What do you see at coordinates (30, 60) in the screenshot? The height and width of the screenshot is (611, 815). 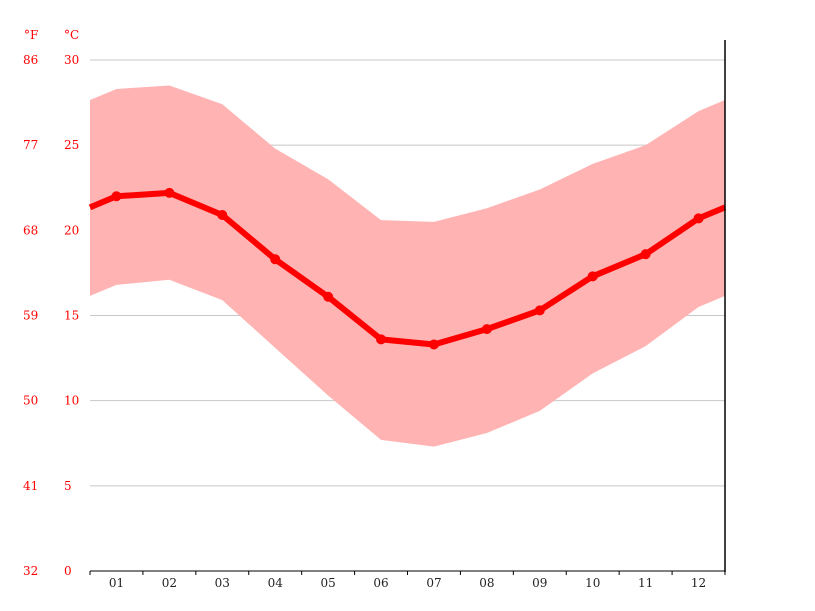 I see `fahrenheit-tick-label: 86` at bounding box center [30, 60].